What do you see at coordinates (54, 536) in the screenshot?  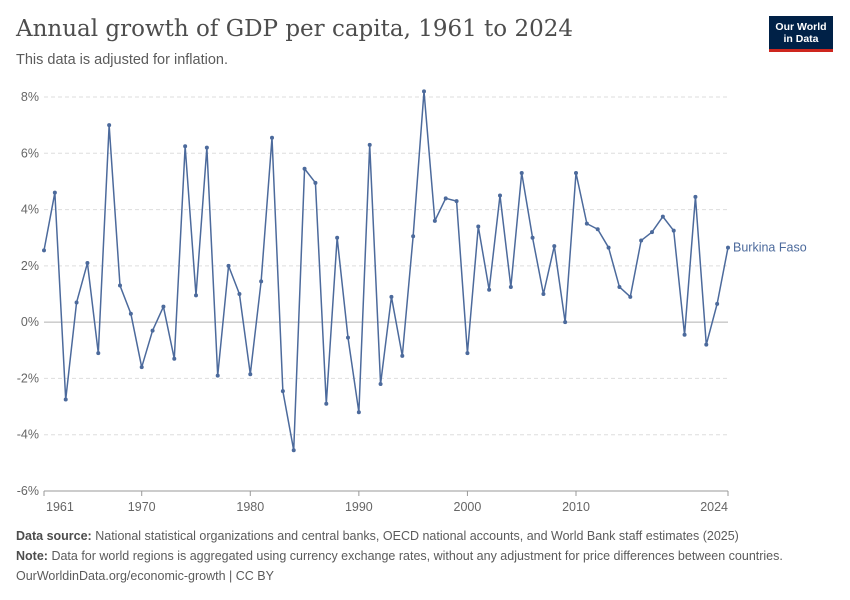 I see `data-source-label: Data source:` at bounding box center [54, 536].